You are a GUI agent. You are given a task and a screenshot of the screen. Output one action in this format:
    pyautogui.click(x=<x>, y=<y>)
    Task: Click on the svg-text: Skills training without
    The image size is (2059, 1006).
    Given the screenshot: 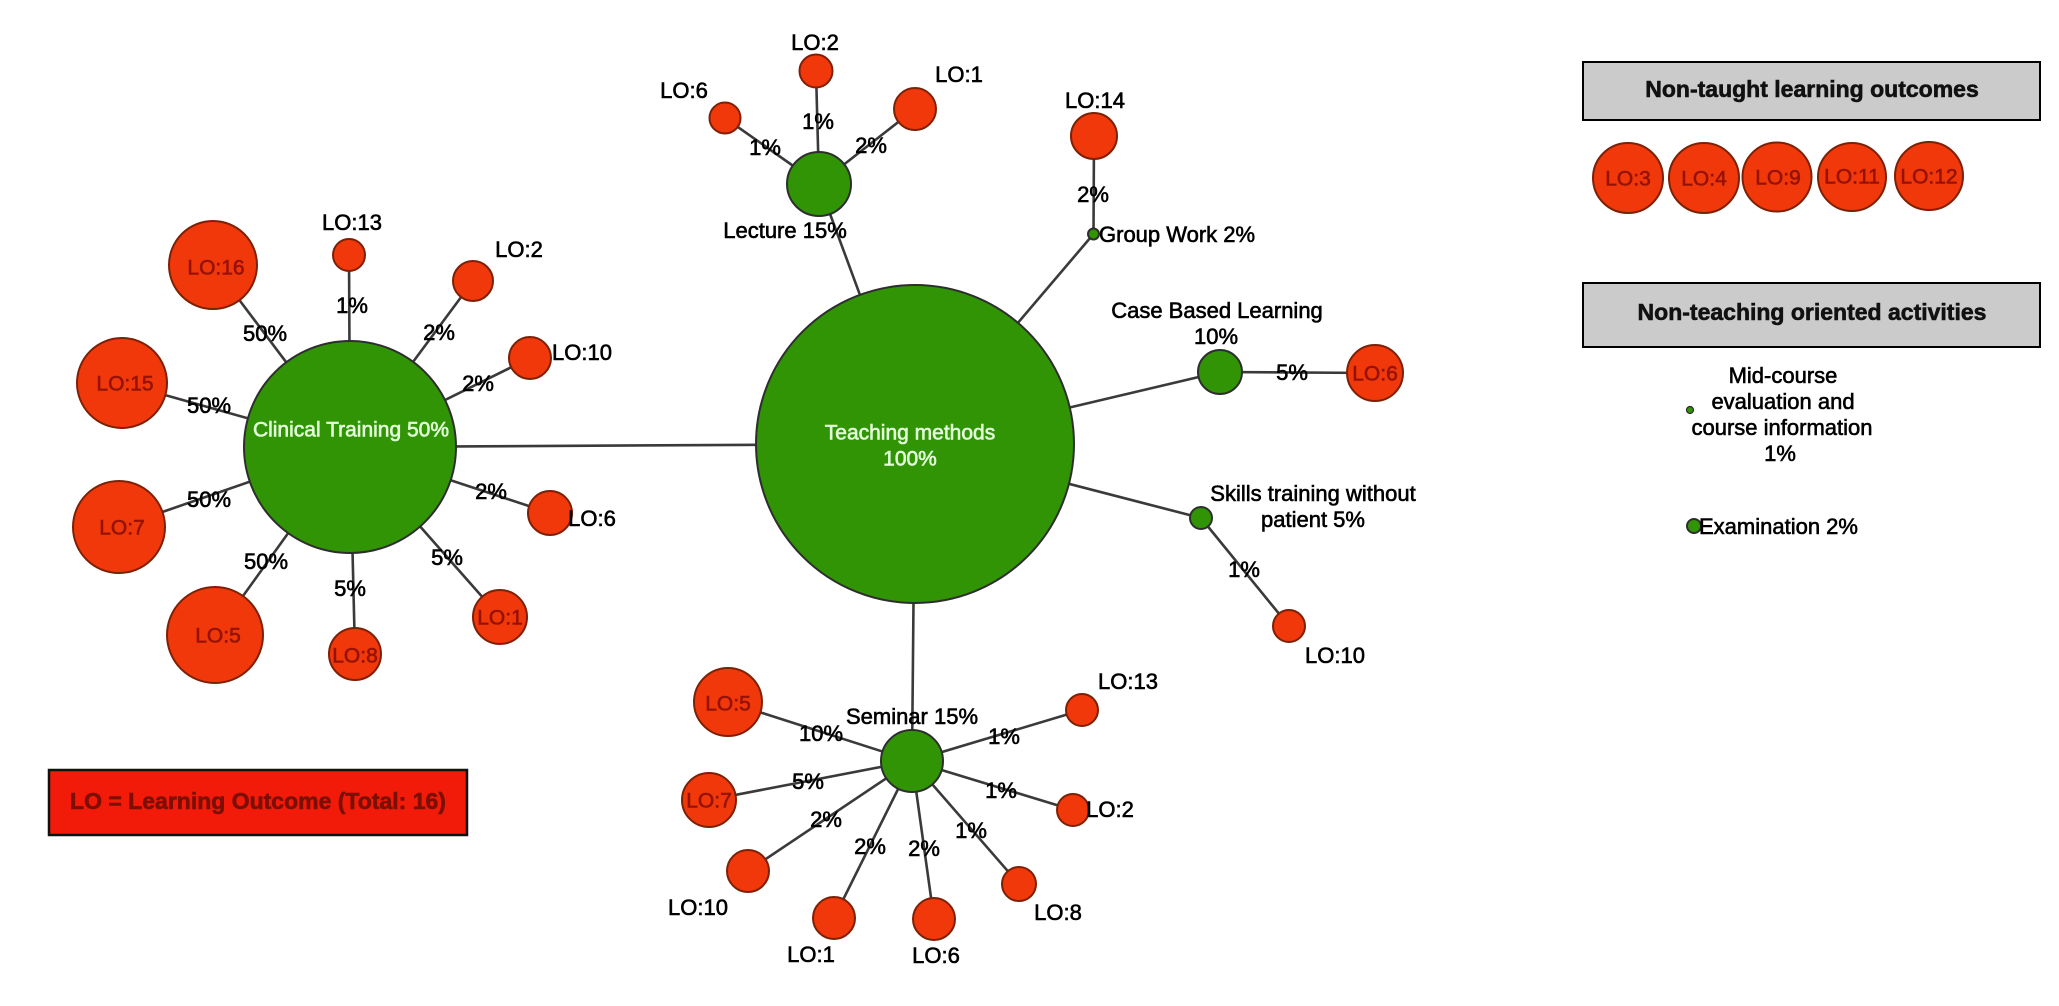 What is the action you would take?
    pyautogui.click(x=1312, y=493)
    